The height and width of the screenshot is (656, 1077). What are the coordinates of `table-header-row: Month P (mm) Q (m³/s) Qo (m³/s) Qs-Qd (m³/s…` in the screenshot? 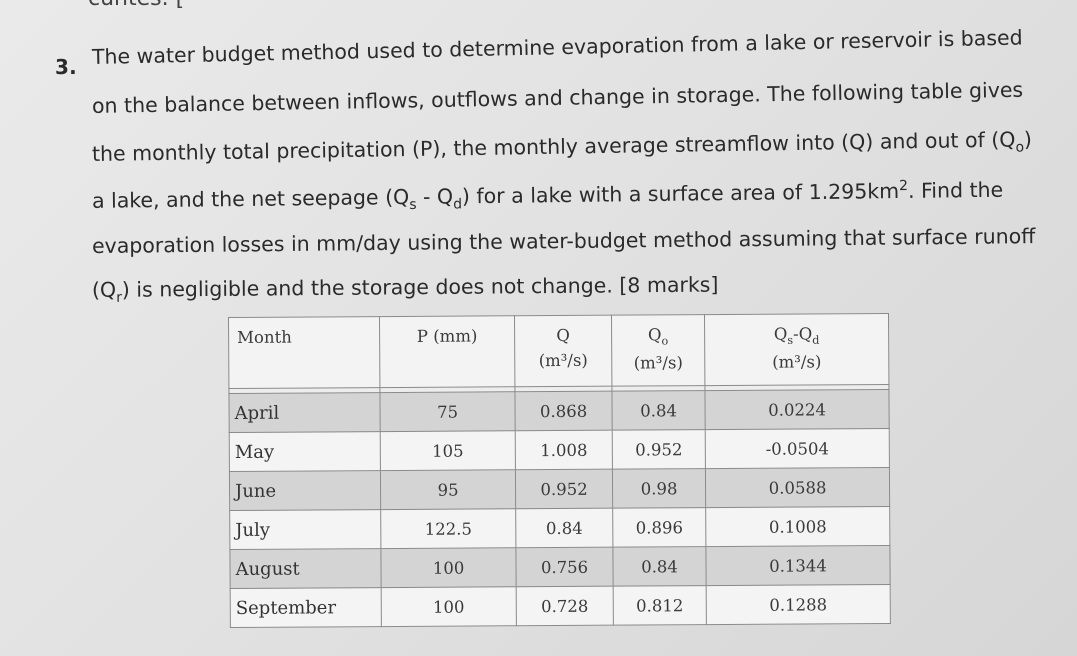 It's located at (558, 351).